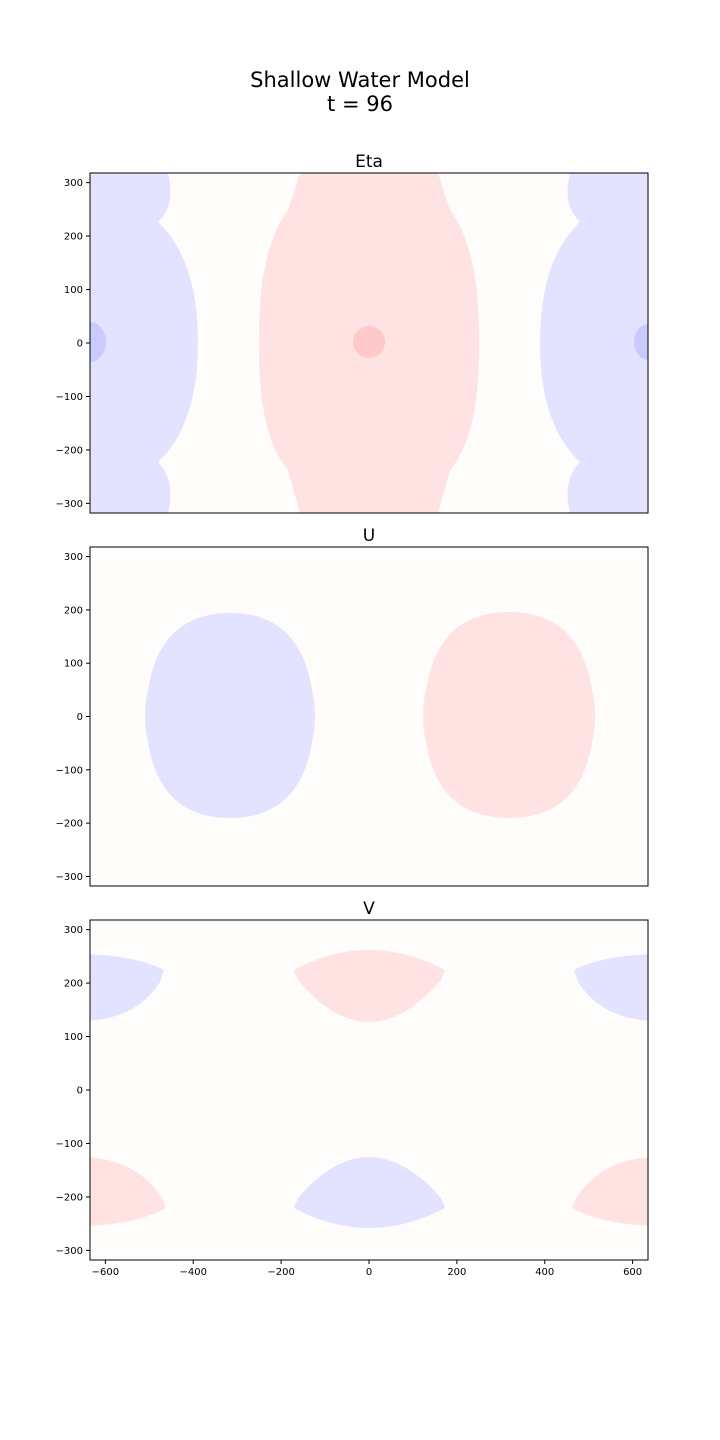 The height and width of the screenshot is (1440, 720). Describe the element at coordinates (369, 1272) in the screenshot. I see `x-tick-label: 0` at that location.